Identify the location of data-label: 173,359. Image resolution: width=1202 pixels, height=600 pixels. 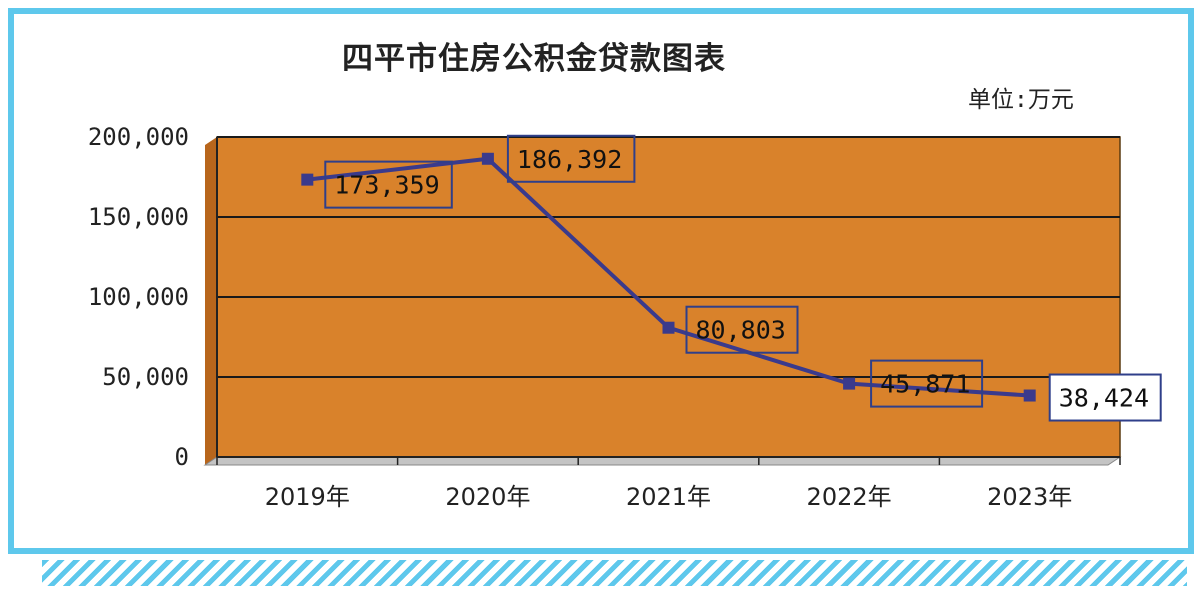
(386, 185).